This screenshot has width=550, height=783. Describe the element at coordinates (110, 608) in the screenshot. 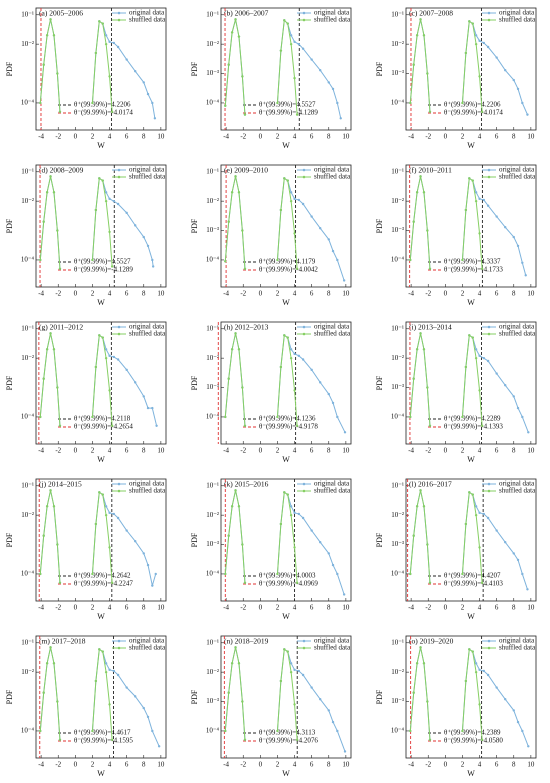

I see `x-tick-label: 4` at that location.